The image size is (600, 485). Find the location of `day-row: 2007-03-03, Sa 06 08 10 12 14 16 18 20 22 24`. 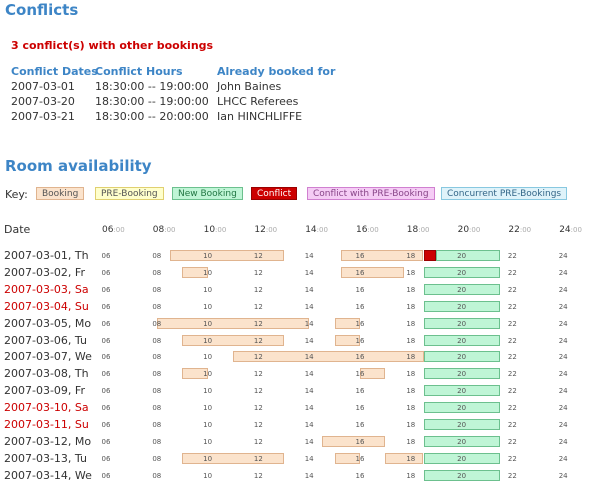

day-row: 2007-03-03, Sa 06 08 10 12 14 16 18 20 22 24 is located at coordinates (300, 290).